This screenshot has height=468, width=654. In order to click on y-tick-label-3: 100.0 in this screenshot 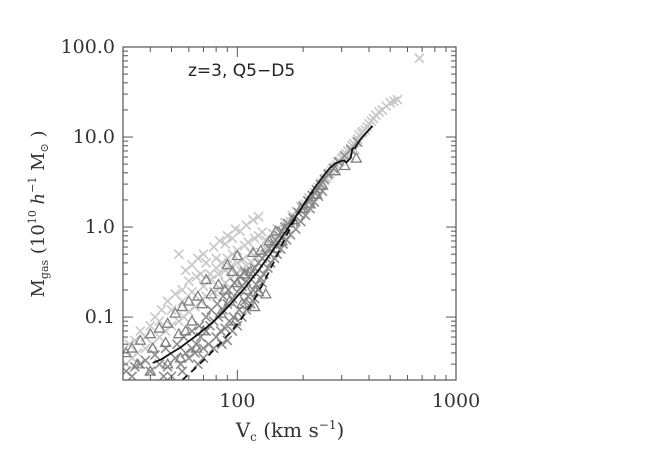, I will do `click(88, 47)`.